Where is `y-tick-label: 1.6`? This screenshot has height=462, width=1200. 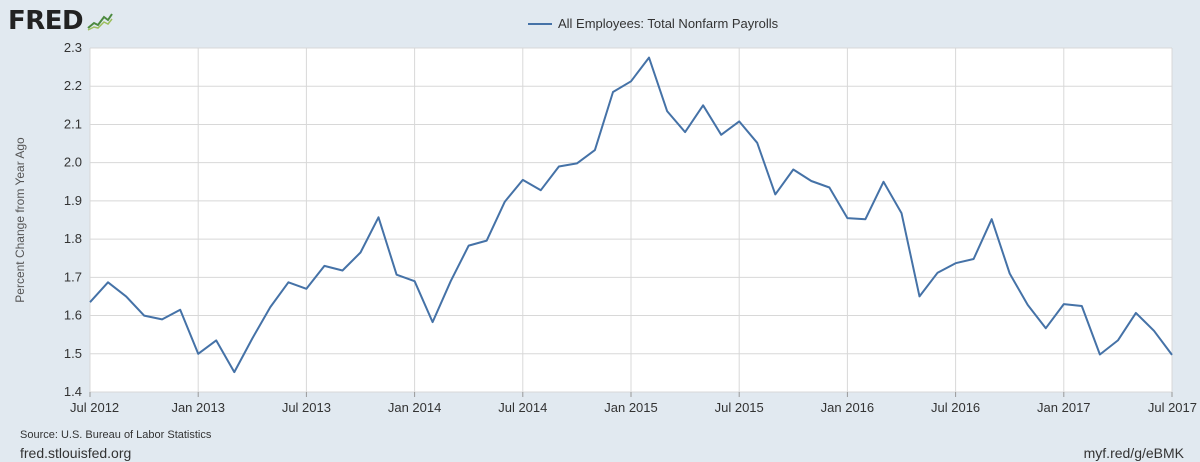 y-tick-label: 1.6 is located at coordinates (73, 315).